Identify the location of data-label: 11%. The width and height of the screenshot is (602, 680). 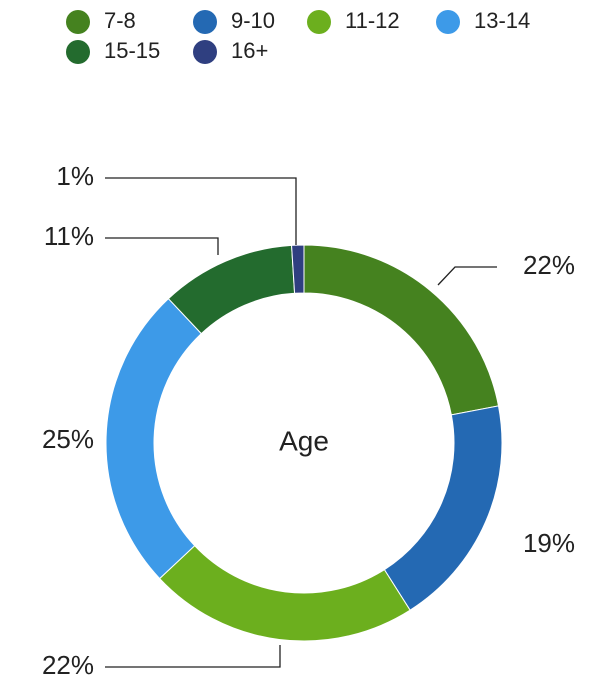
(69, 236).